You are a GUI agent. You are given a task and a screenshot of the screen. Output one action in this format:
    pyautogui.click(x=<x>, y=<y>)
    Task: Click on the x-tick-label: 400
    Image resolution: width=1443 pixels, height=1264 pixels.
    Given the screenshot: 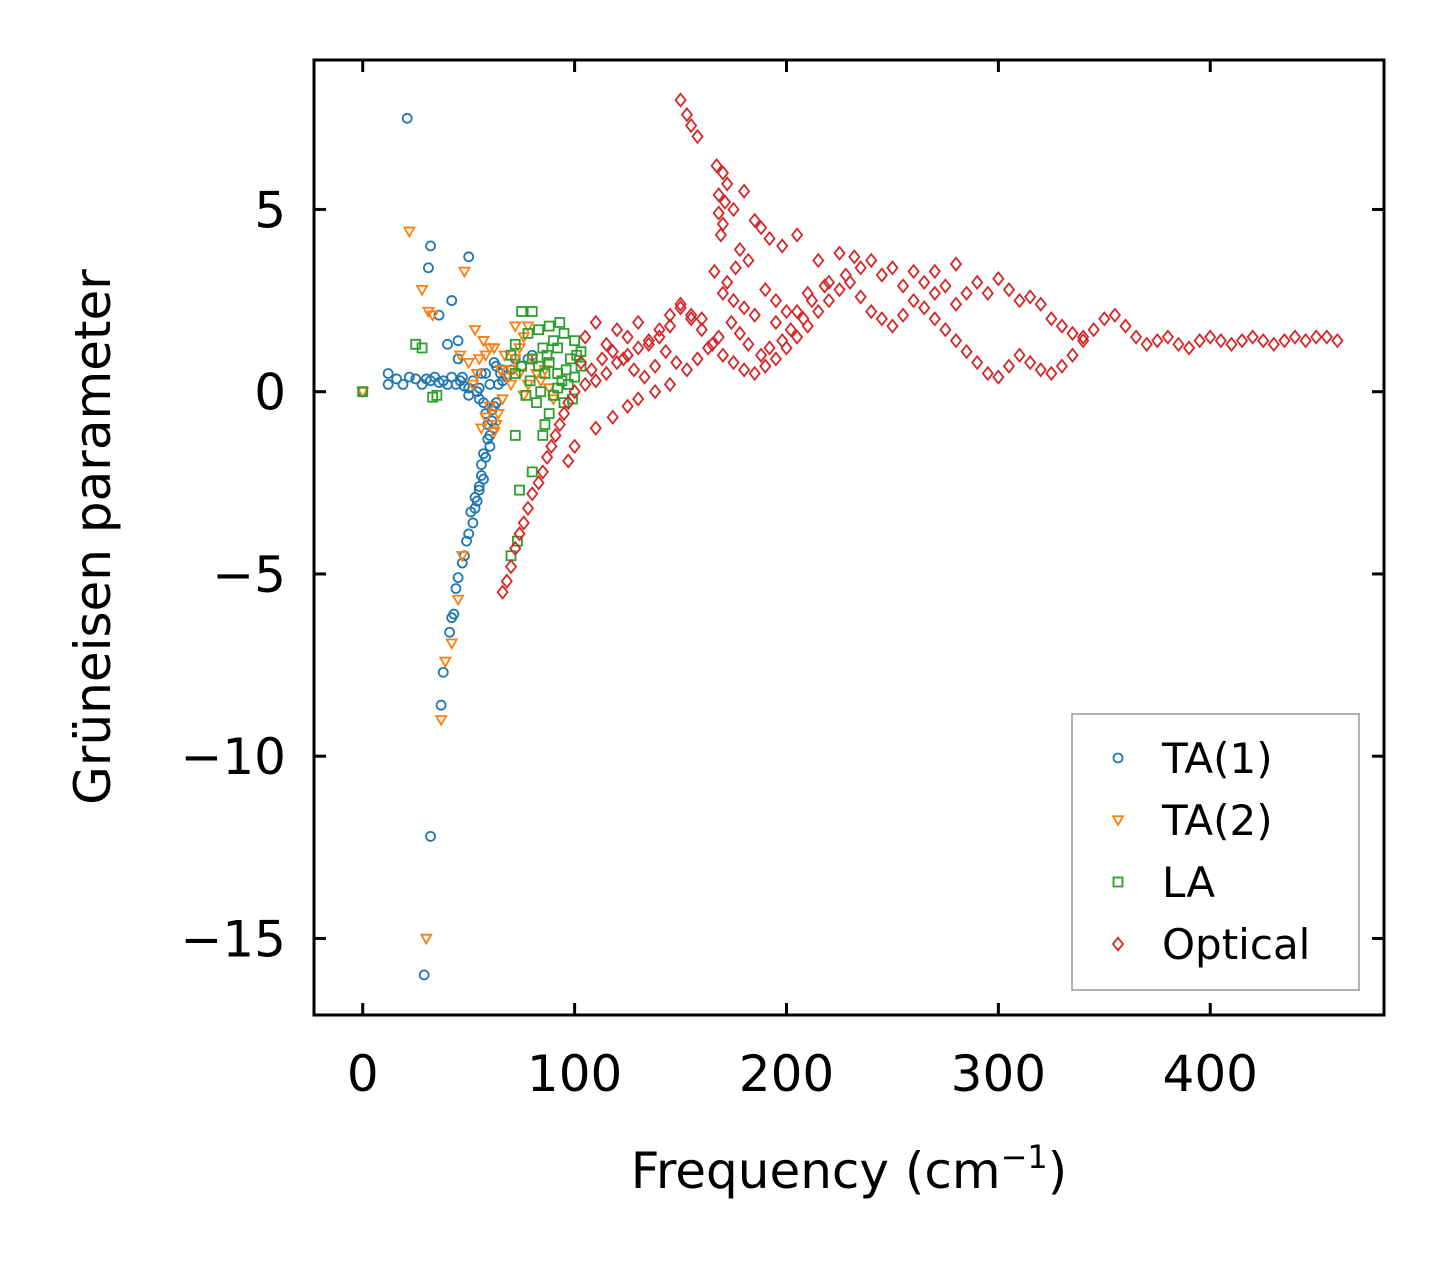 What is the action you would take?
    pyautogui.click(x=1210, y=1074)
    